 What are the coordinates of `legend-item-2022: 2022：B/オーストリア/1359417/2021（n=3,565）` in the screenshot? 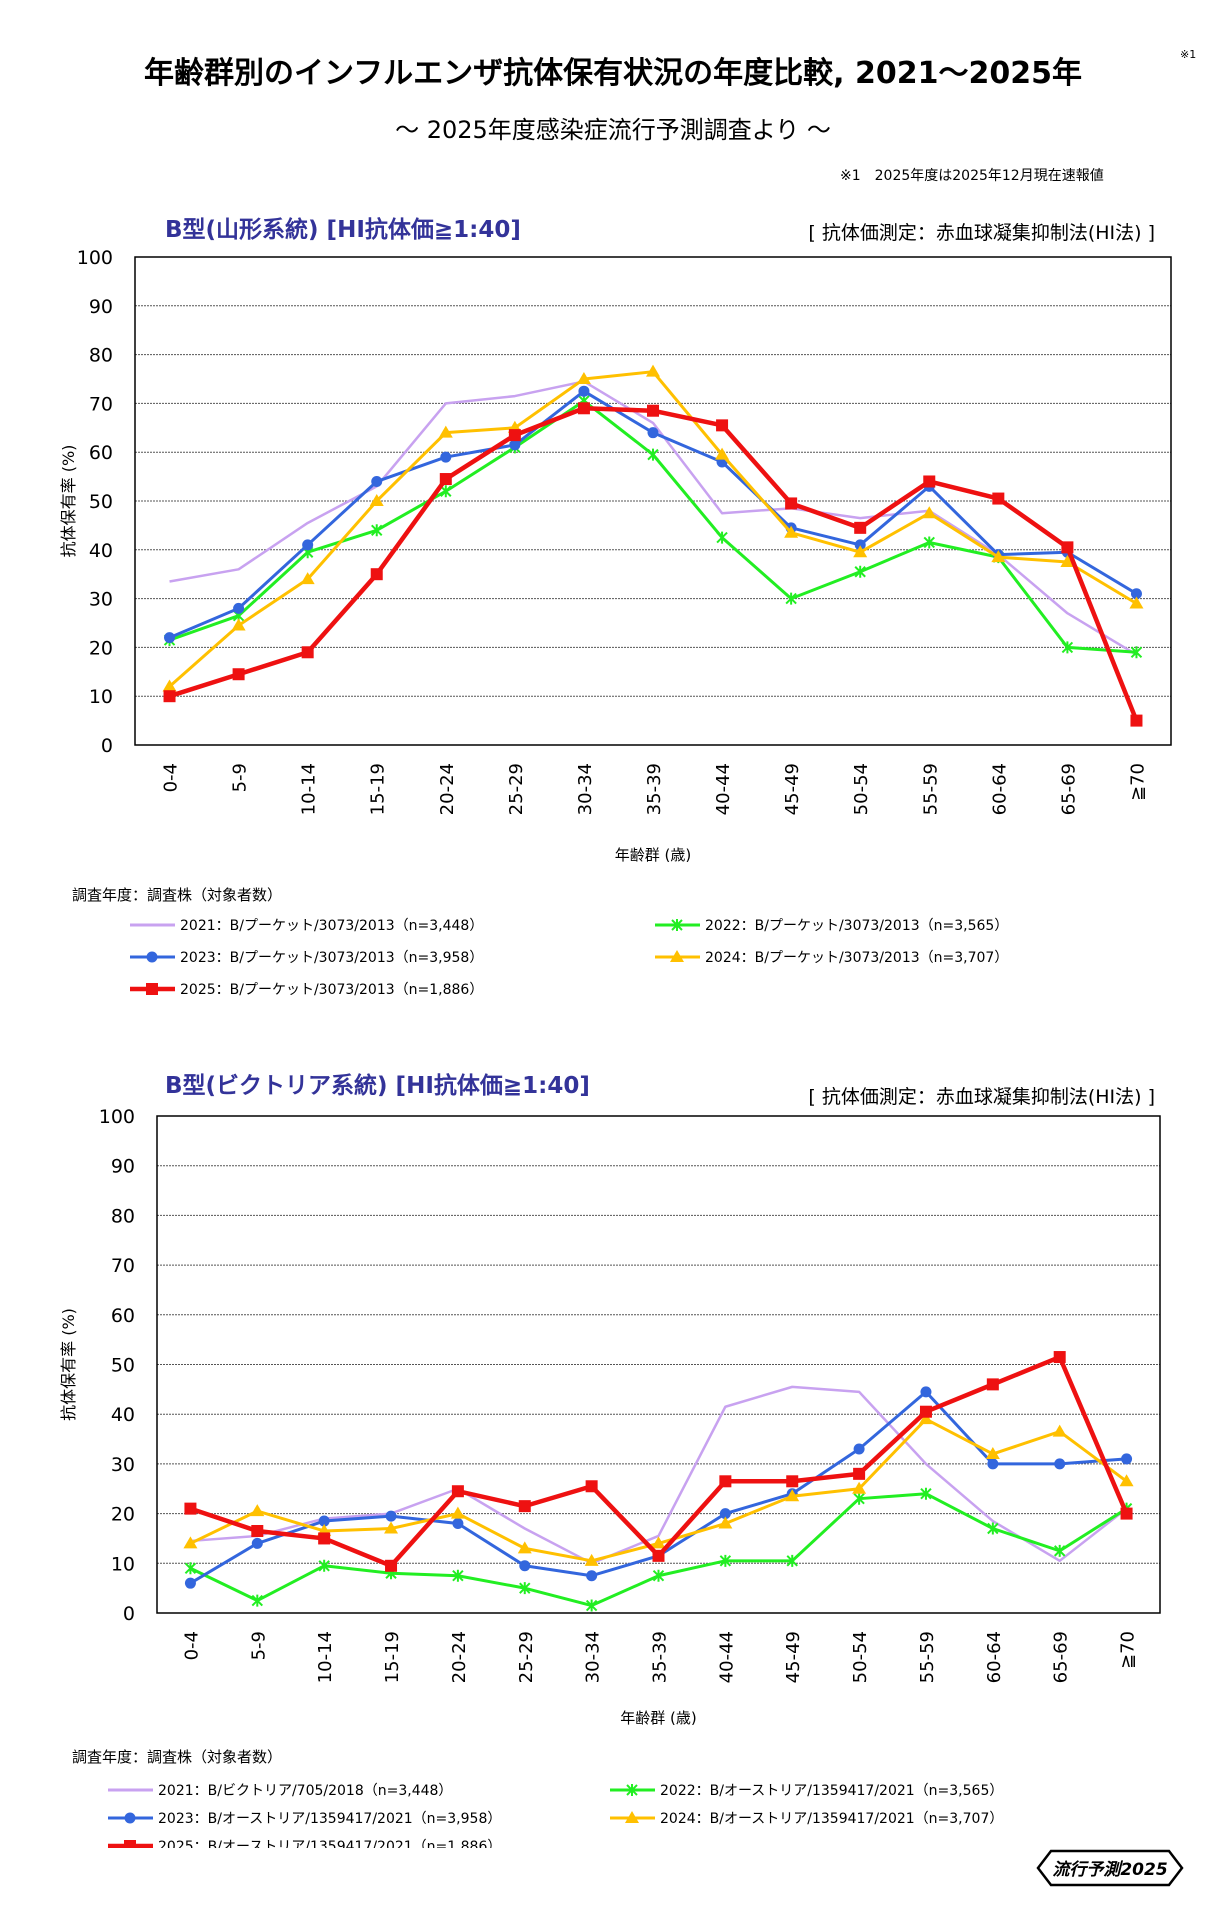 It's located at (806, 1791).